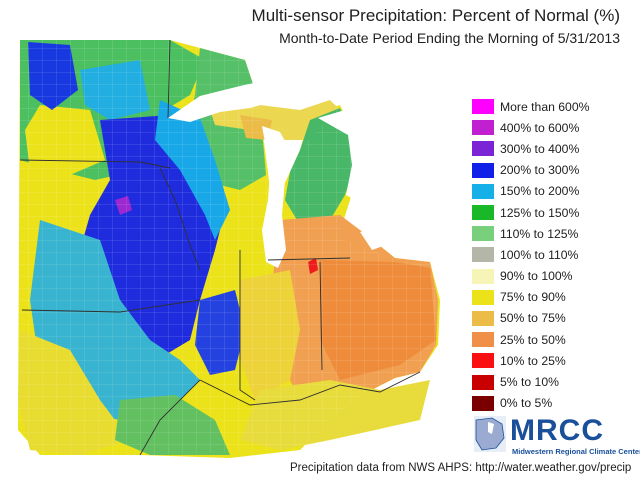 The image size is (640, 480). Describe the element at coordinates (576, 451) in the screenshot. I see `logo-subtext: Midwestern Regional Climate Center` at that location.